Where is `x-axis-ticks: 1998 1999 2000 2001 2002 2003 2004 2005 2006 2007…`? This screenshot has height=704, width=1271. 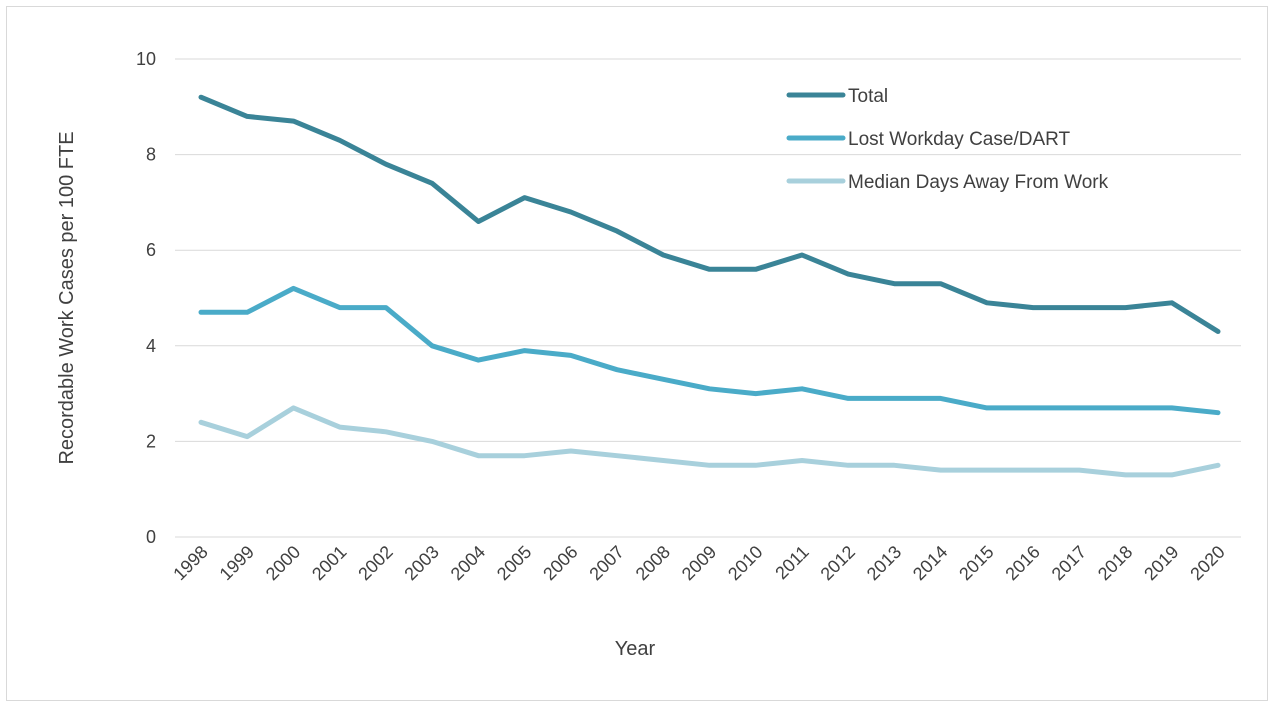
x-axis-ticks: 1998 1999 2000 2001 2002 2003 2004 2005 2006 2007… is located at coordinates (698, 563).